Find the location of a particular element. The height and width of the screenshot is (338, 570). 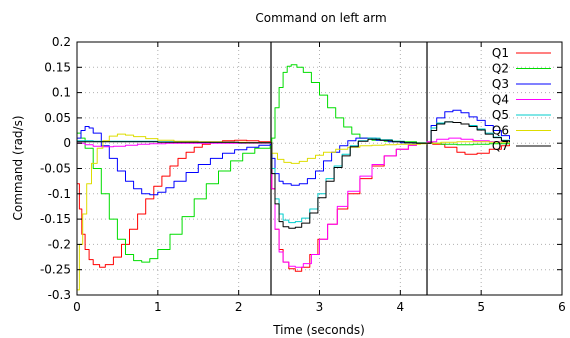

x-tick-label: 2 is located at coordinates (239, 307).